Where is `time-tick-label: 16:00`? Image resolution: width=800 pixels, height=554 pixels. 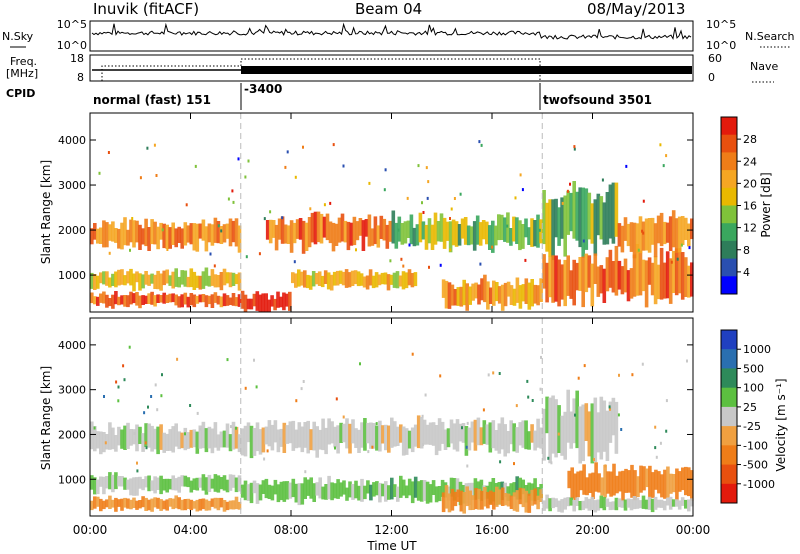
time-tick-label: 16:00 is located at coordinates (492, 530).